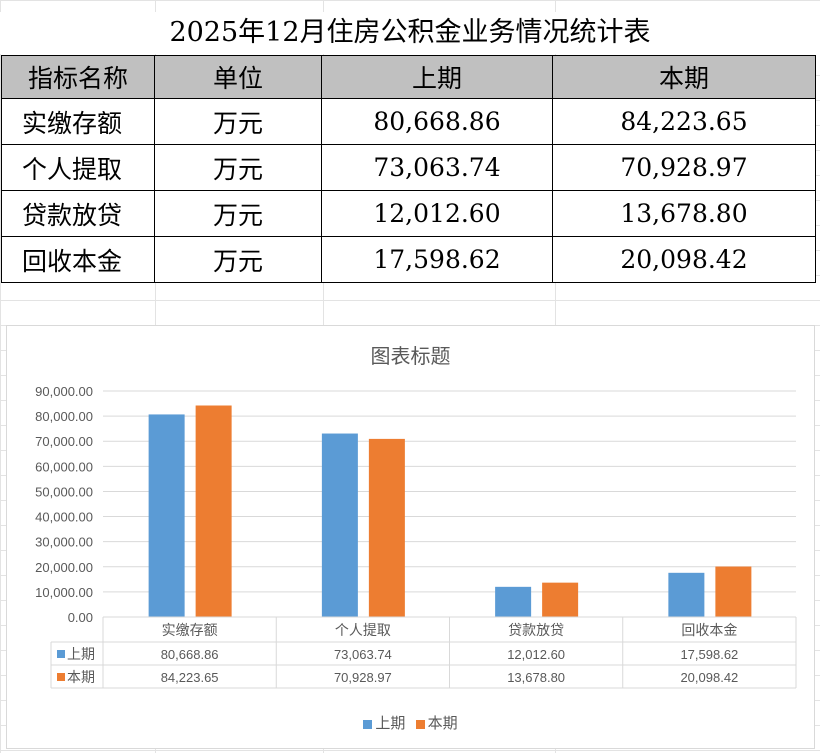 This screenshot has height=753, width=820. What do you see at coordinates (363, 654) in the screenshot?
I see `data-table-value: 73,063.74` at bounding box center [363, 654].